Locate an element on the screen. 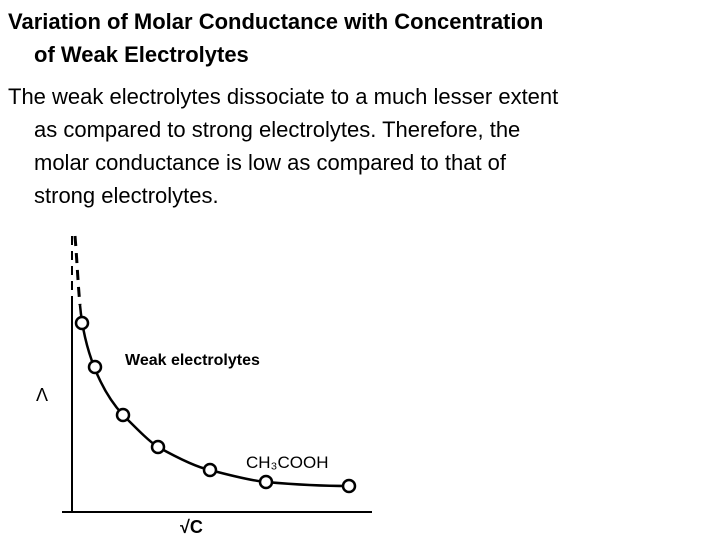 The image size is (720, 540). title-line: of Weak Electrolytes is located at coordinates (141, 54).